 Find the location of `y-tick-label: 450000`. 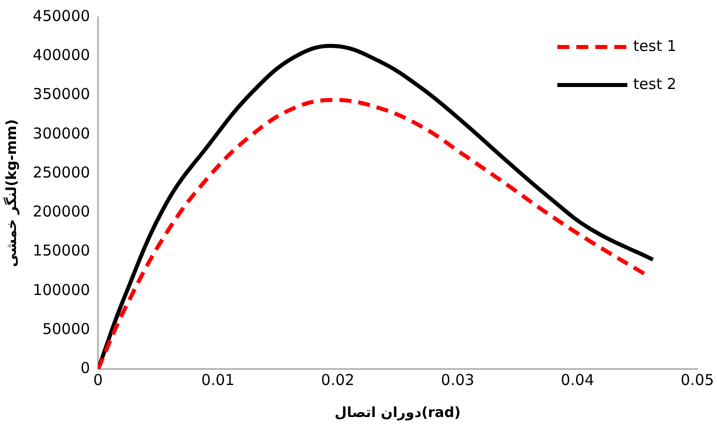

y-tick-label: 450000 is located at coordinates (61, 15).